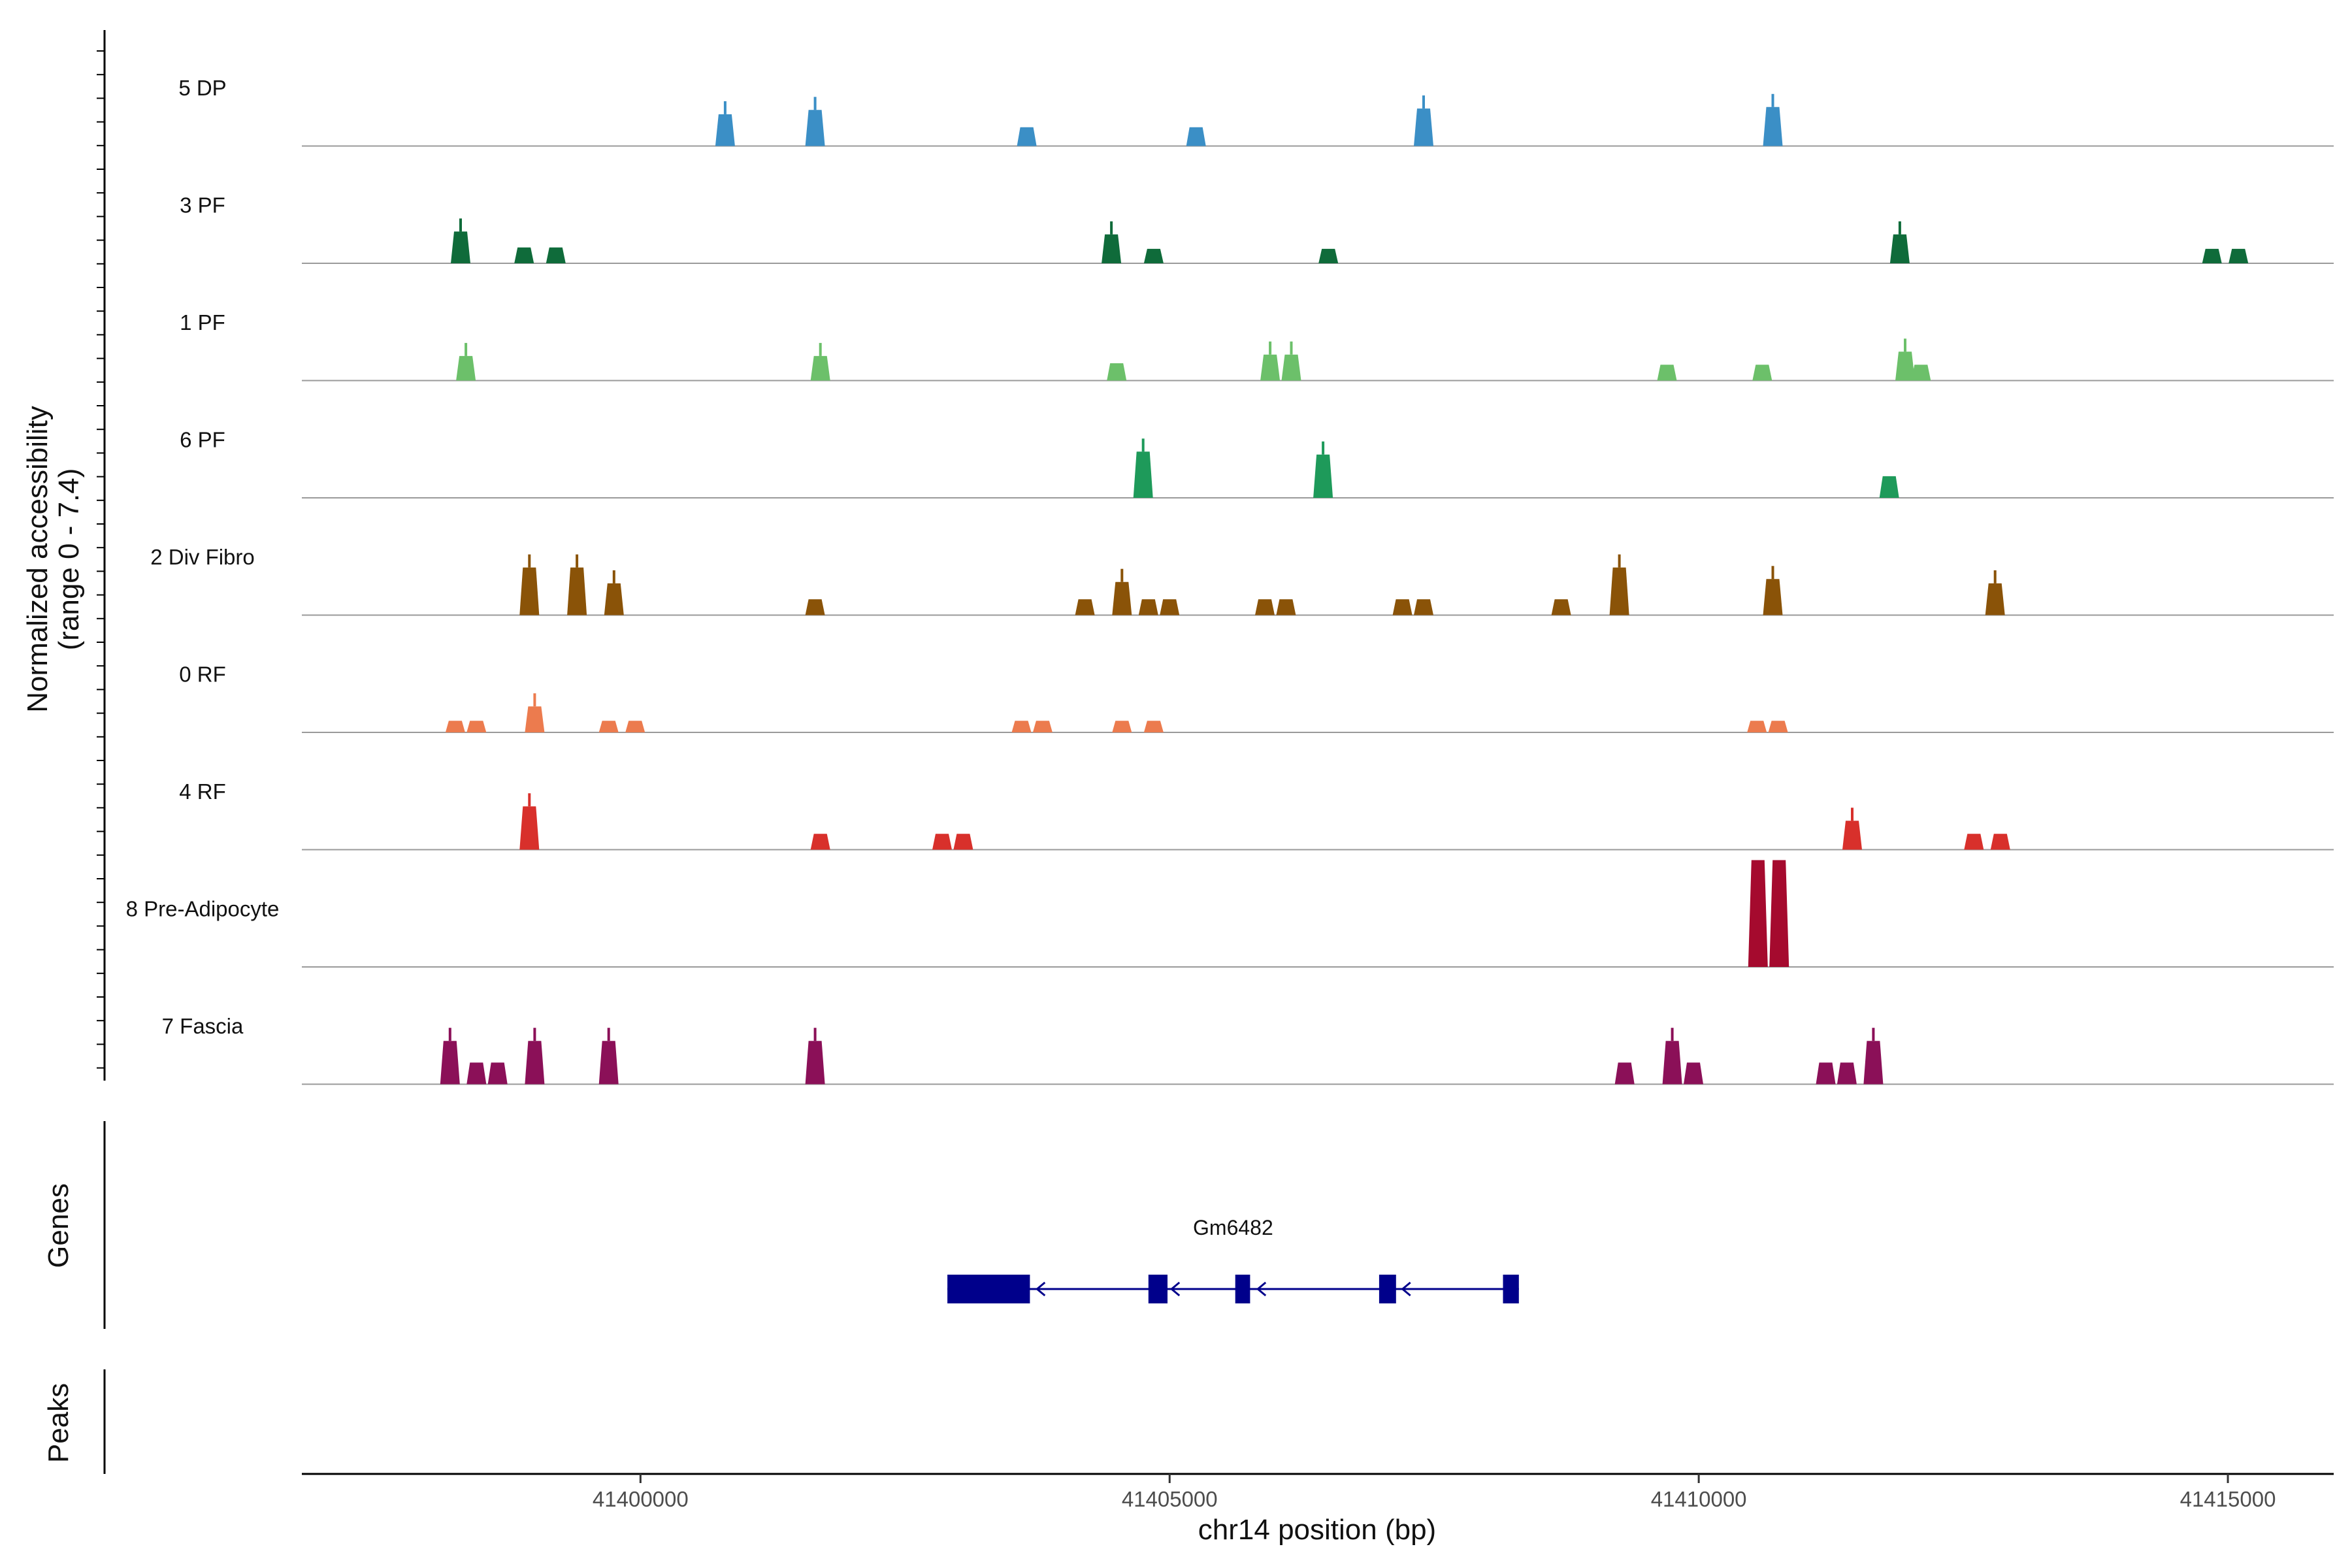  Describe the element at coordinates (203, 1026) in the screenshot. I see `track-label: 7 Fascia` at that location.